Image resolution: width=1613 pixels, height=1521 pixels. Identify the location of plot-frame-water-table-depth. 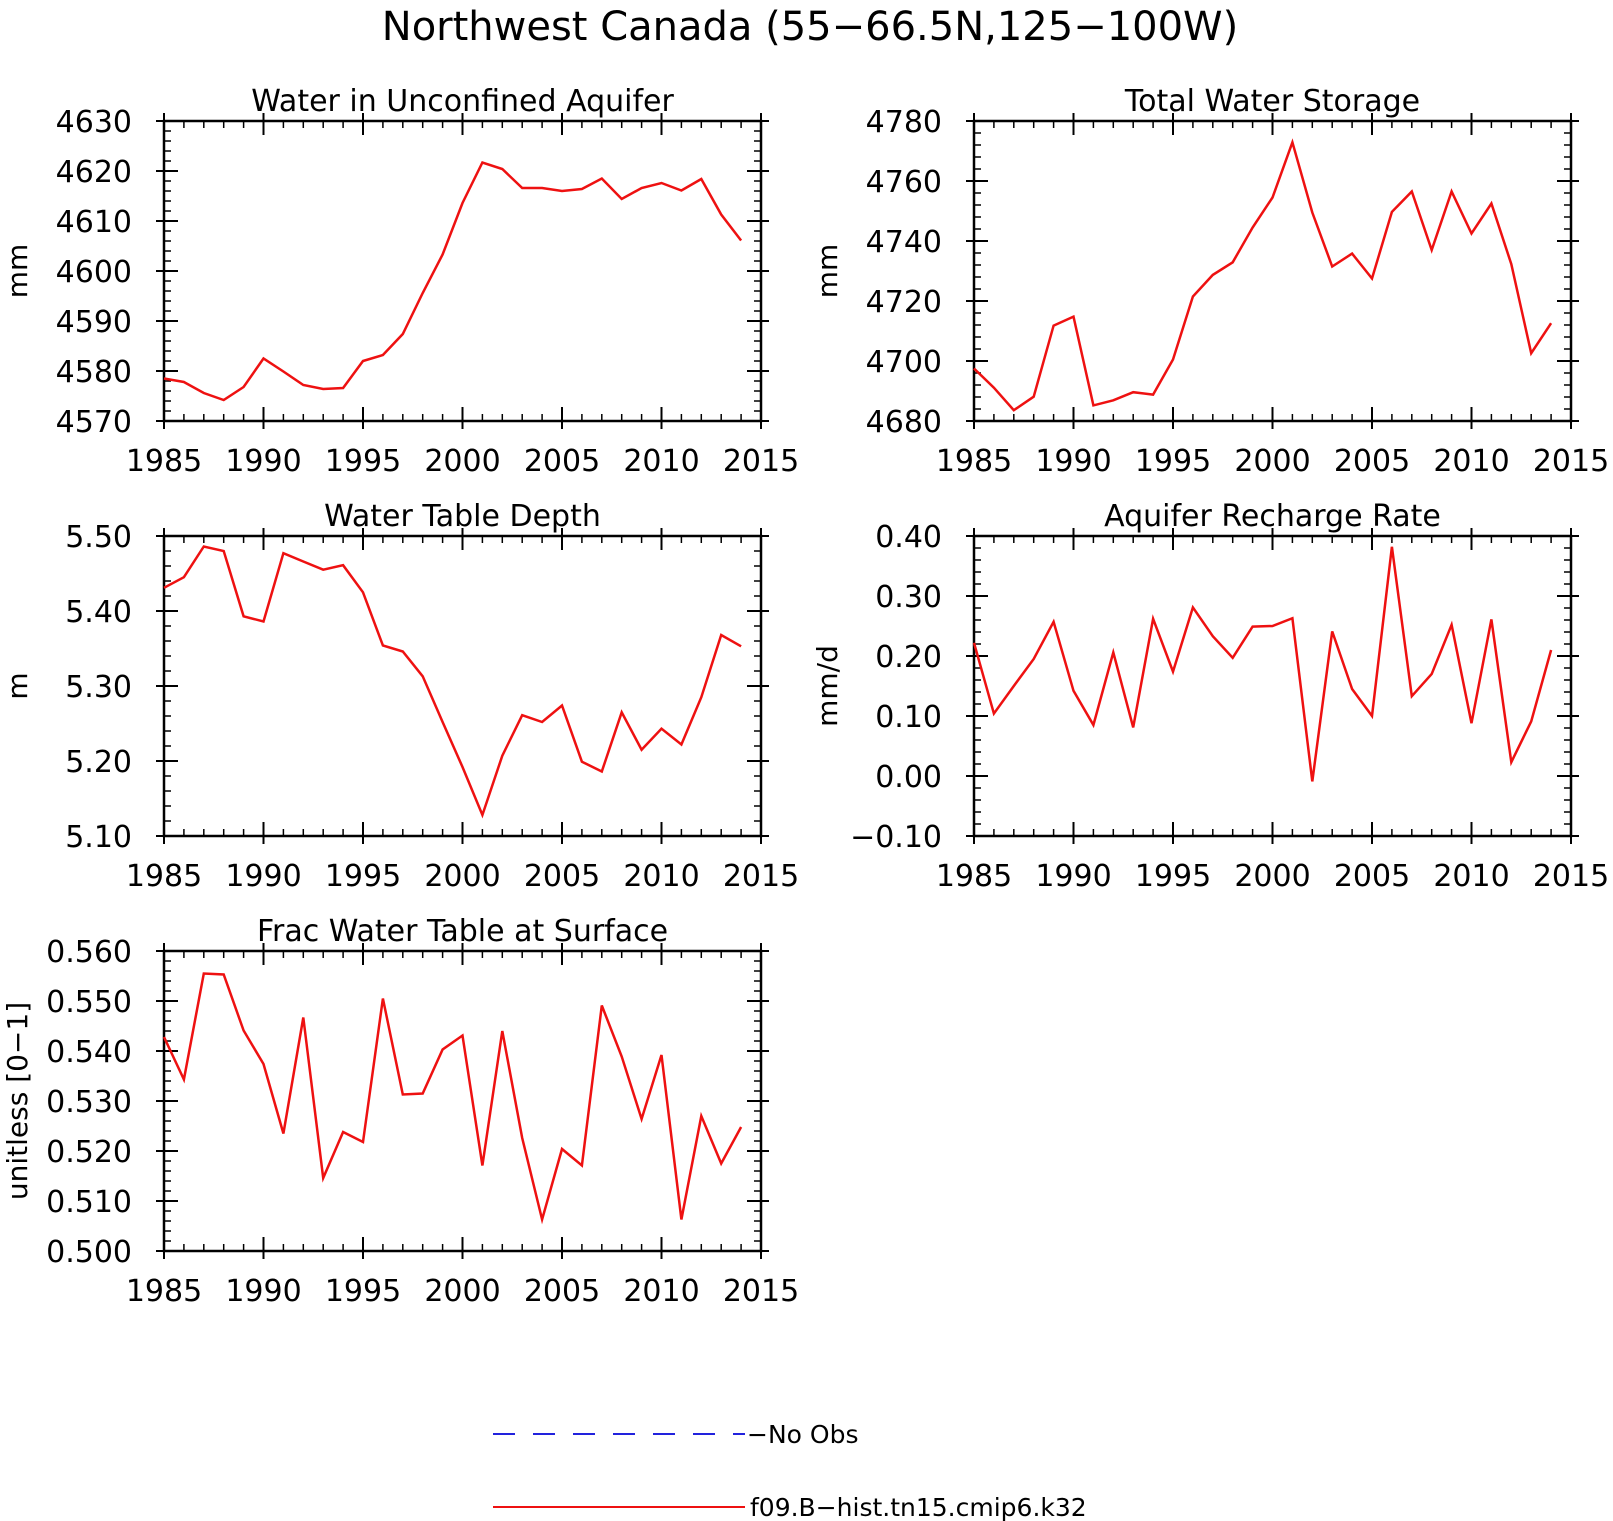
(462, 686).